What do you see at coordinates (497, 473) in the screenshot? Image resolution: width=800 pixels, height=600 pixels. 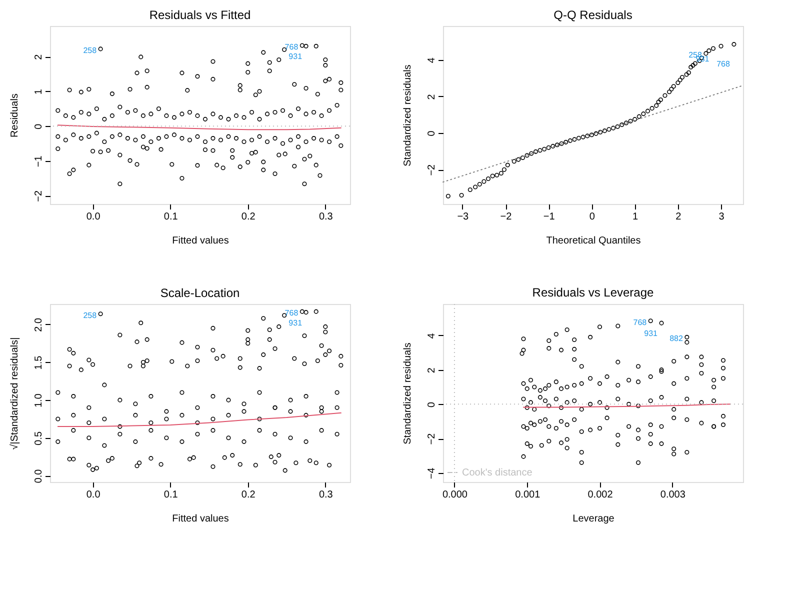 I see `legend-label: Cook's distance` at bounding box center [497, 473].